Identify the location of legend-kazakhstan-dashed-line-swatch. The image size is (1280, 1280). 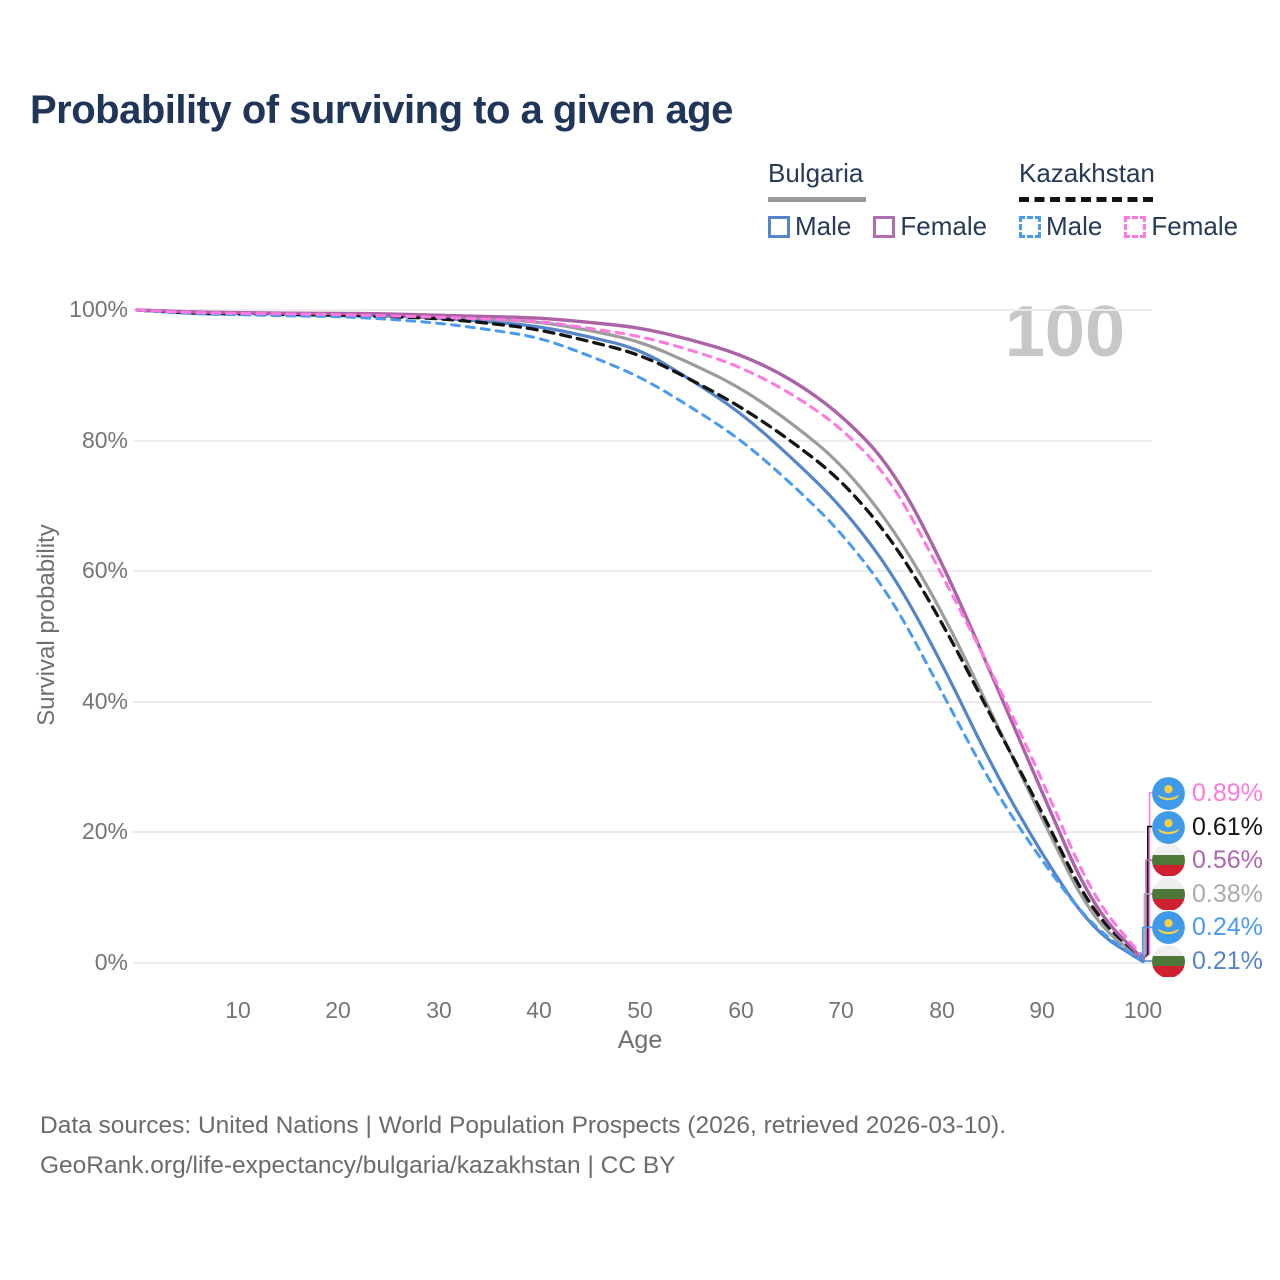
(1086, 199).